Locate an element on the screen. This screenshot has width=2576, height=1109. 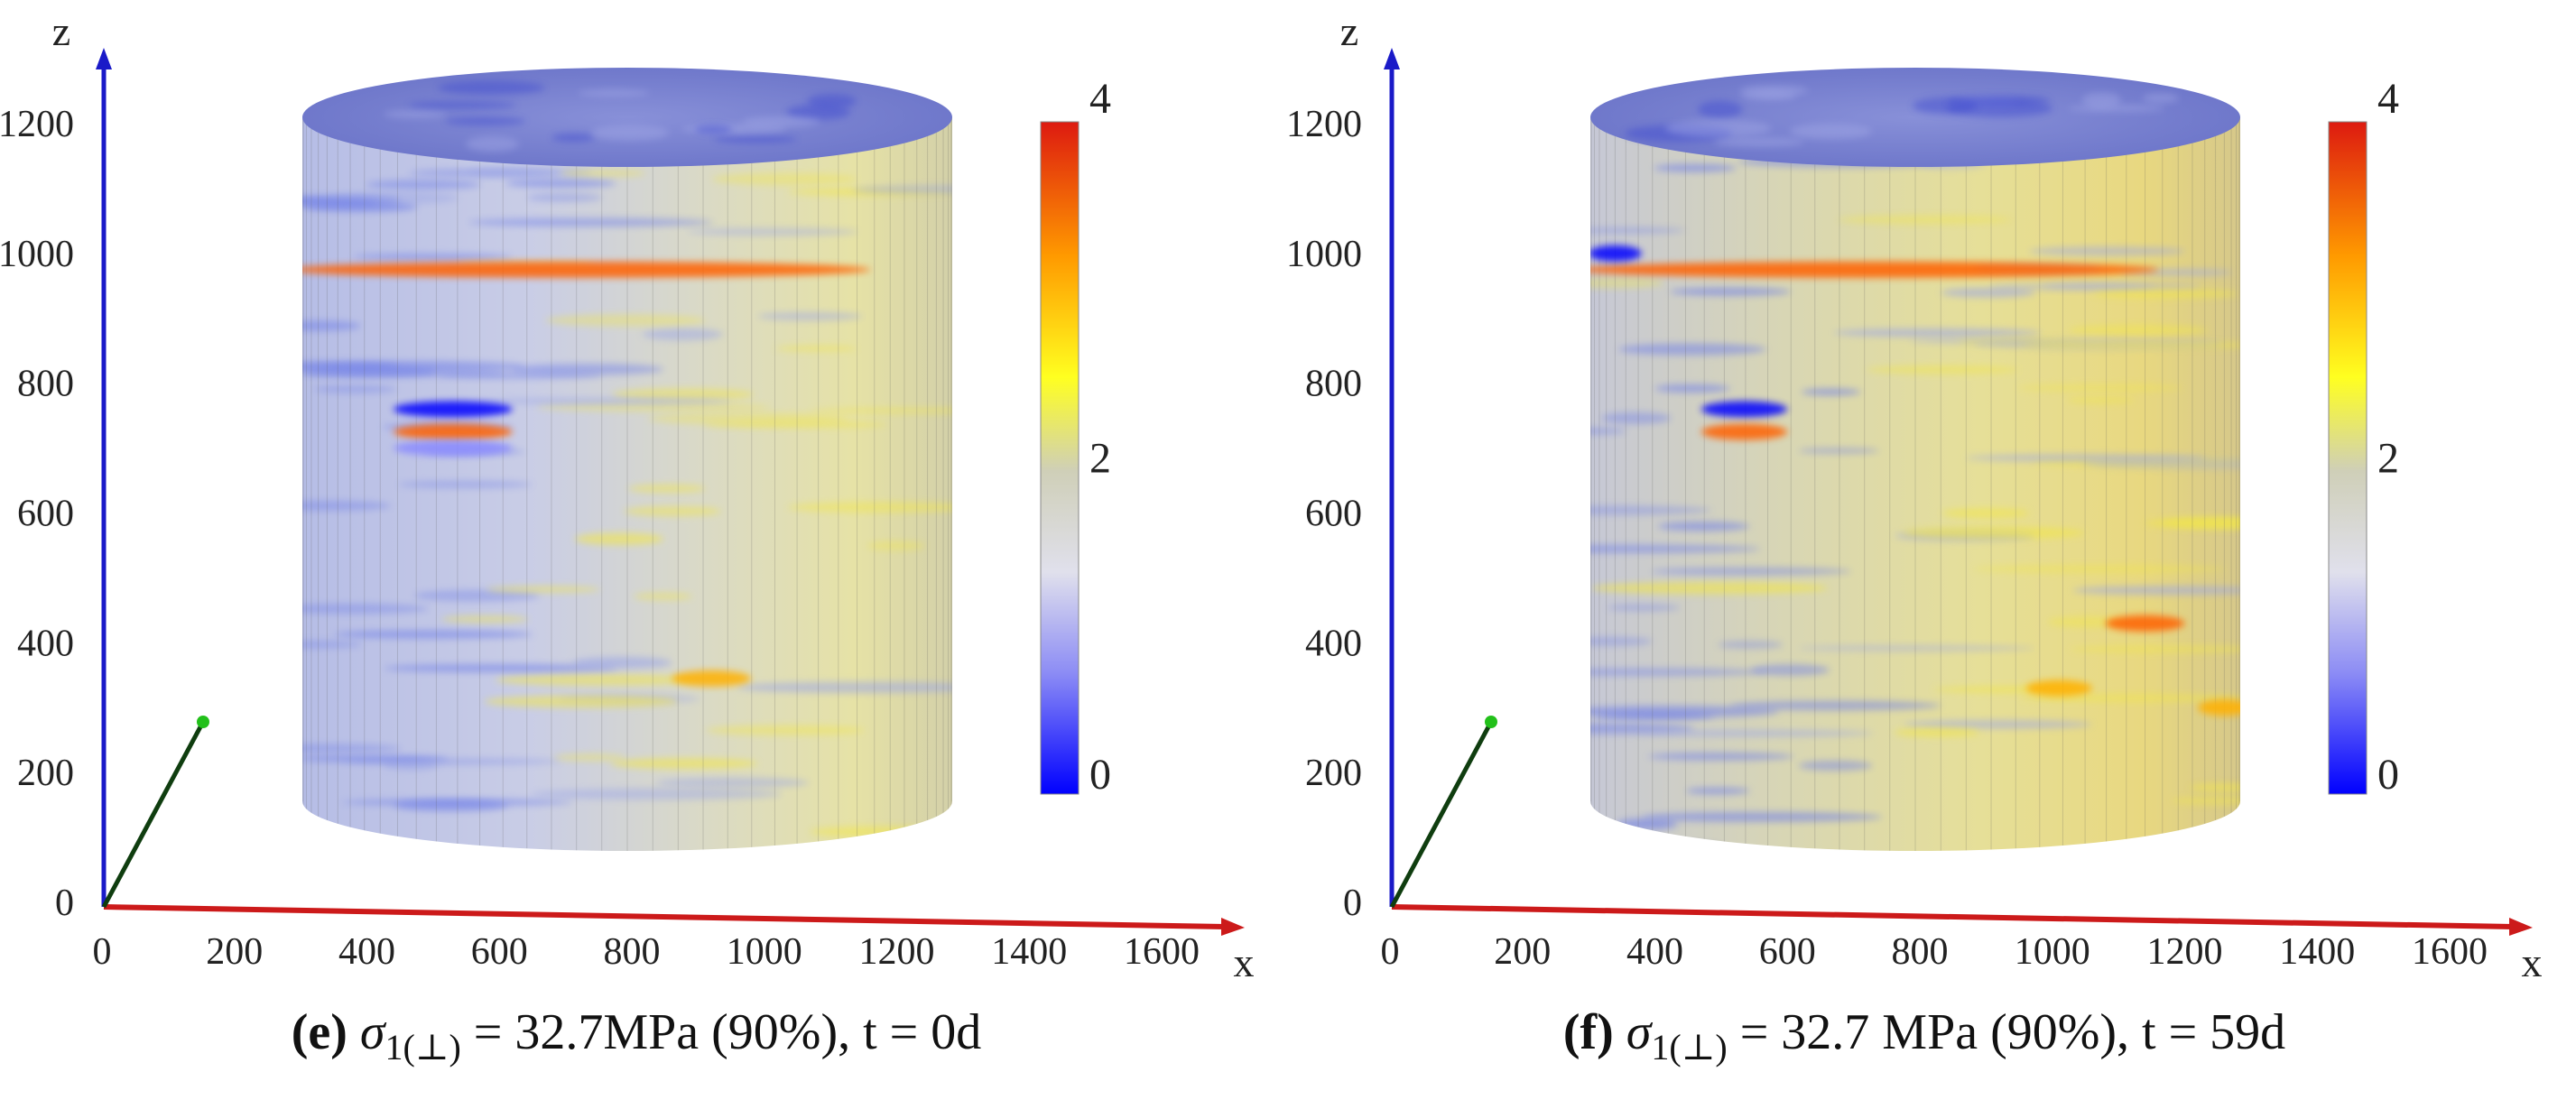
caption-body: = 32.7MPa (90%), t = 0d is located at coordinates (721, 1032).